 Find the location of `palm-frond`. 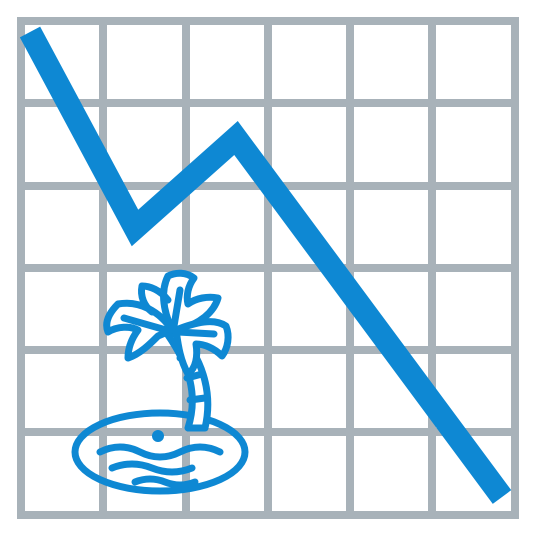

palm-frond is located at coordinates (155, 299).